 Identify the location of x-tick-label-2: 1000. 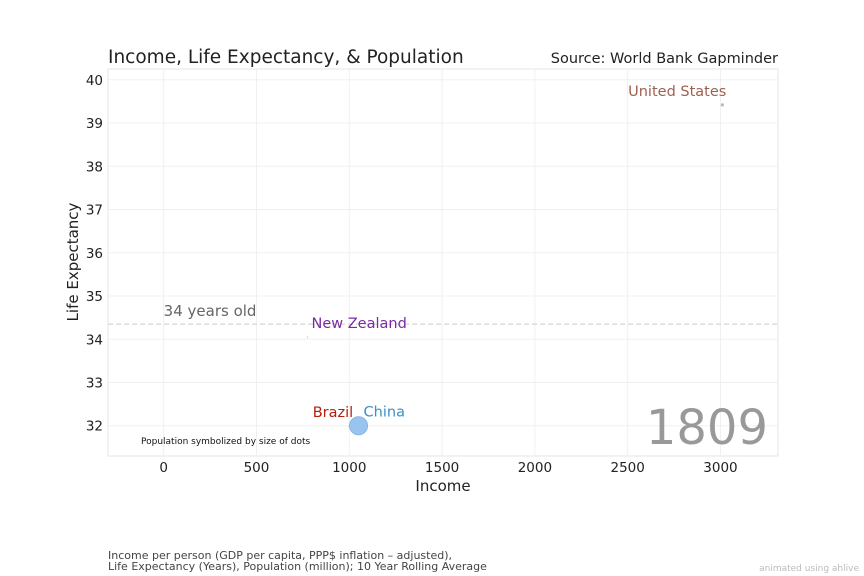
(349, 468).